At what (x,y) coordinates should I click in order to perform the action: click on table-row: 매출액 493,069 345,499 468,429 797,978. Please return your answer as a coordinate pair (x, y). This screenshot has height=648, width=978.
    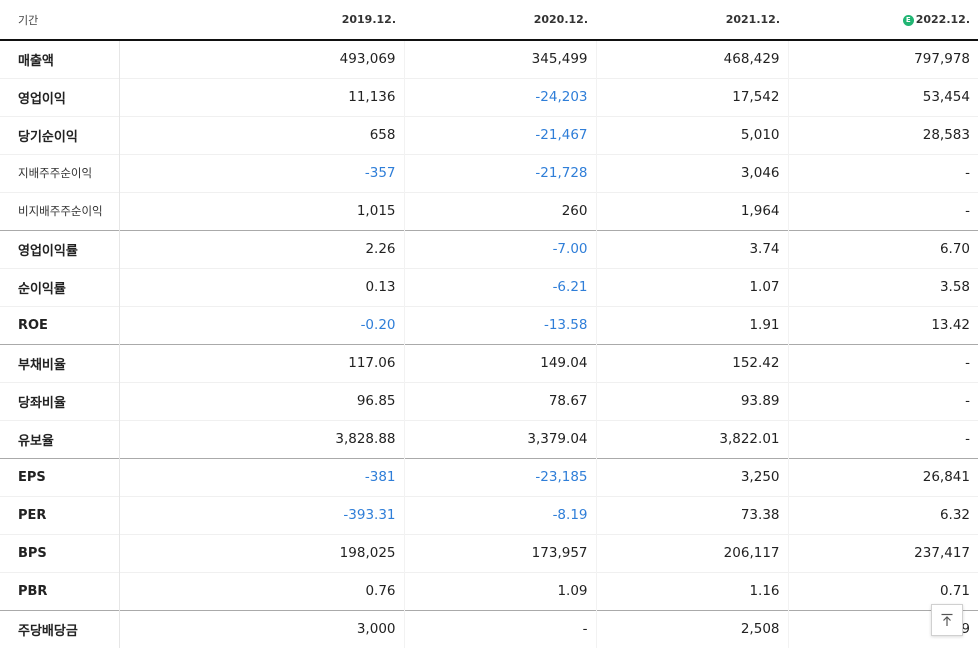
    Looking at the image, I should click on (489, 58).